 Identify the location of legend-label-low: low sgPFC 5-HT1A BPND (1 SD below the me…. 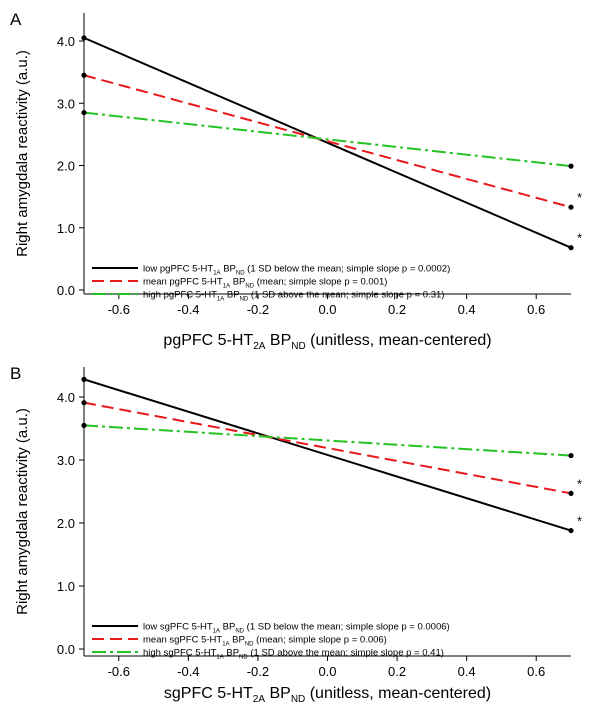
(296, 628).